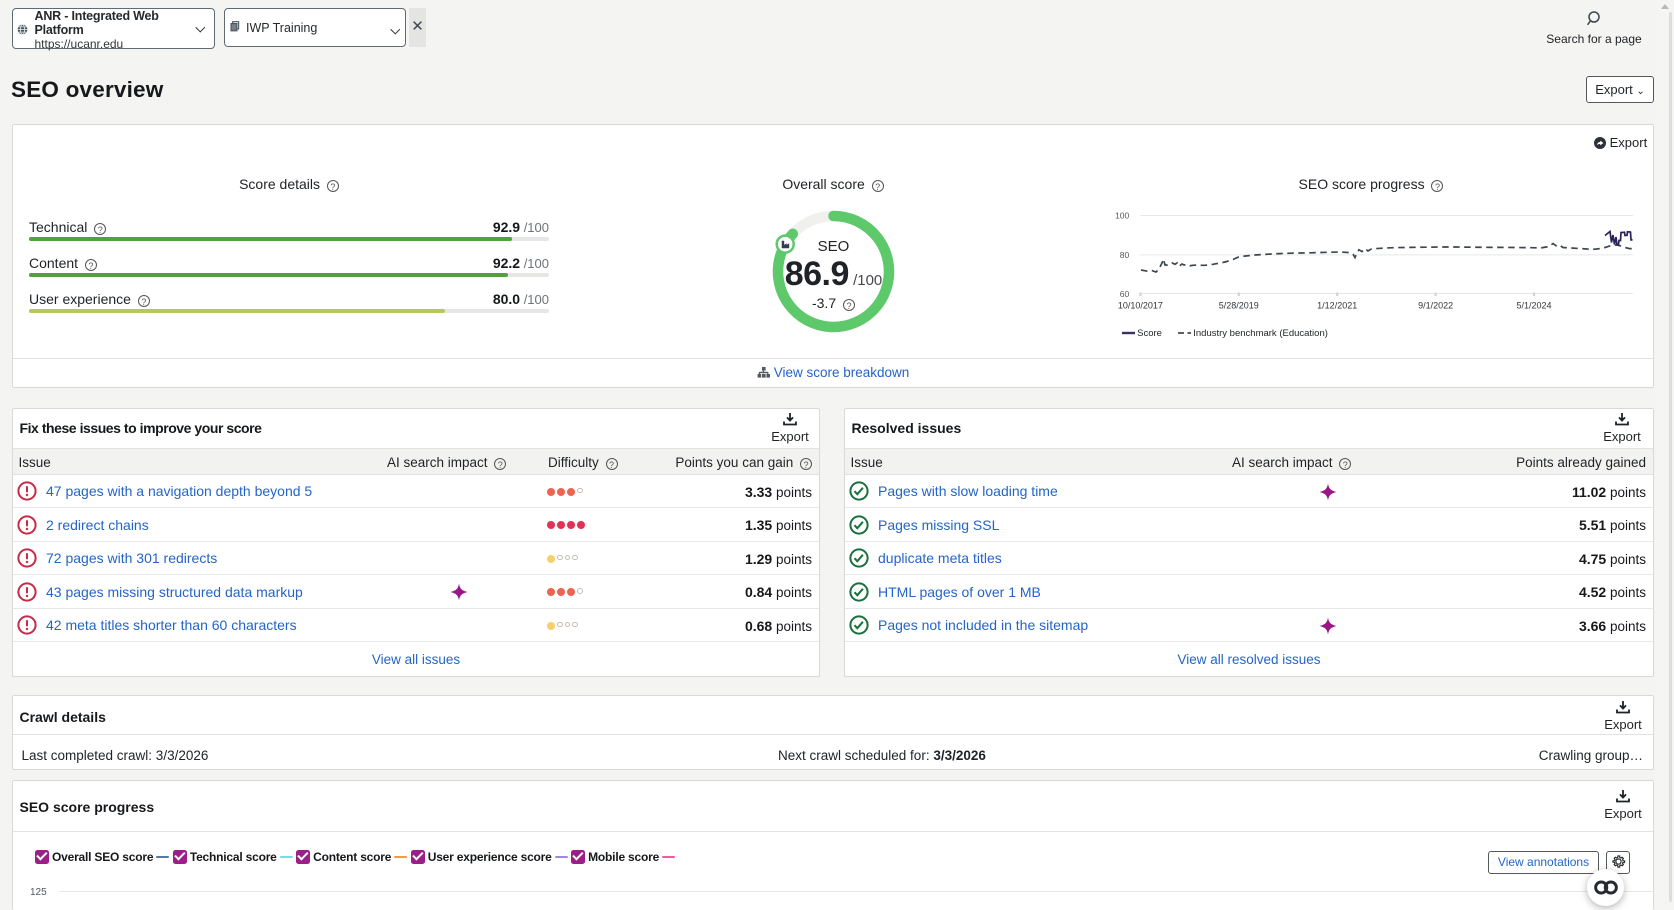 The height and width of the screenshot is (910, 1674). What do you see at coordinates (1337, 306) in the screenshot?
I see `svg-text: 1/12/2021` at bounding box center [1337, 306].